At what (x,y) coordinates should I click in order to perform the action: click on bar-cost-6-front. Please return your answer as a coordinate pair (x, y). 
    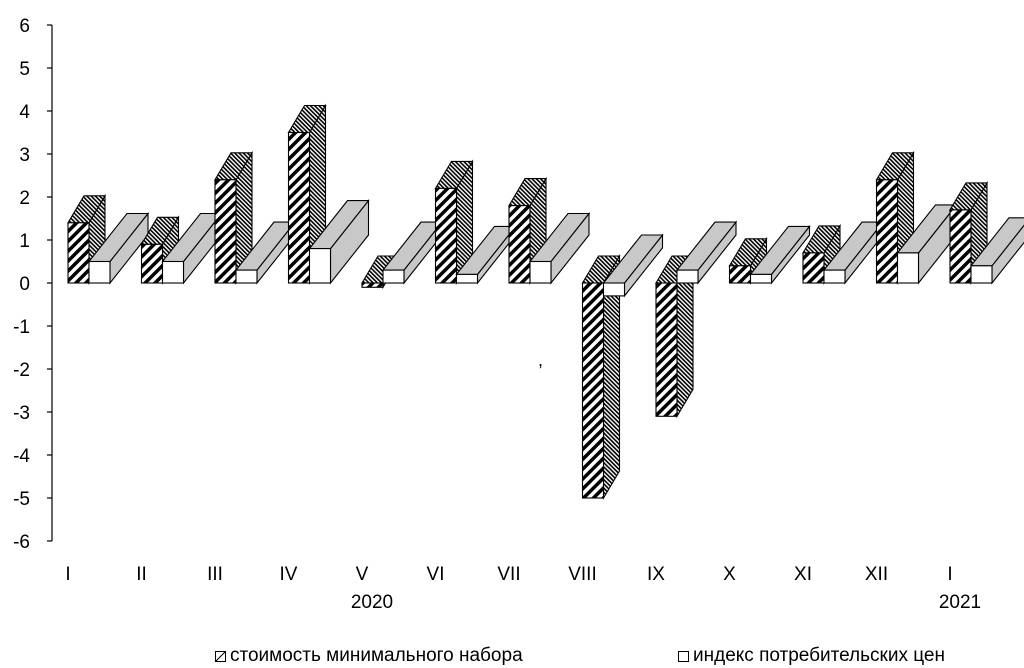
    Looking at the image, I should click on (446, 235).